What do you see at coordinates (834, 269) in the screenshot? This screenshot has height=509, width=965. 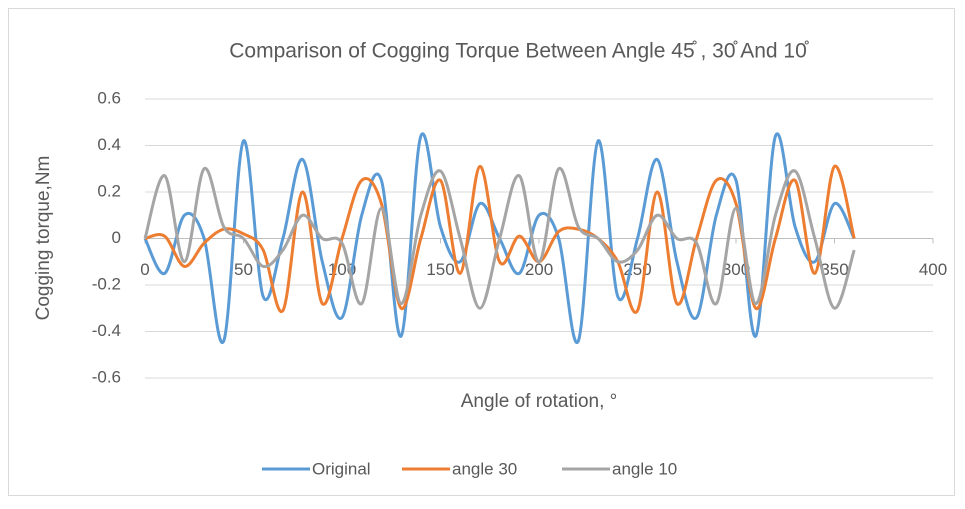 I see `x-tick-label: 350` at bounding box center [834, 269].